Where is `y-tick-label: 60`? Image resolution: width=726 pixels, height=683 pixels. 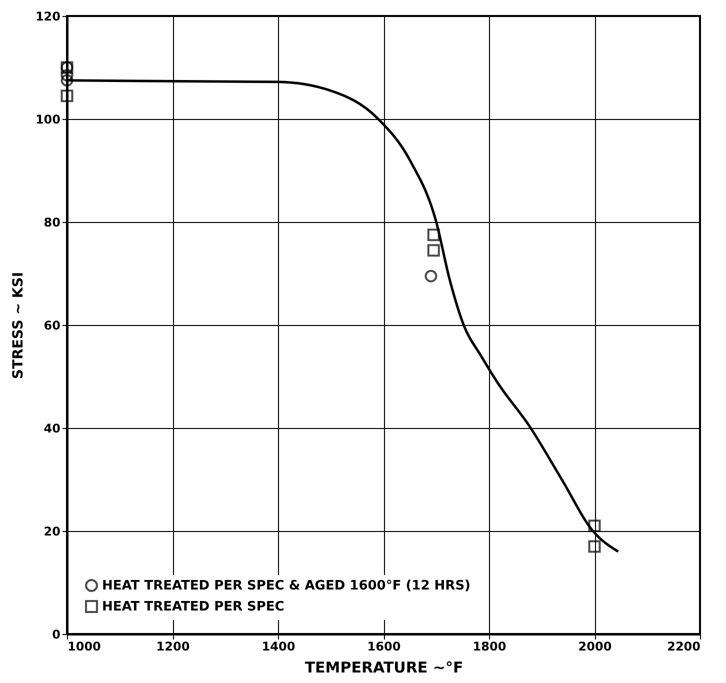
y-tick-label: 60 is located at coordinates (52, 325).